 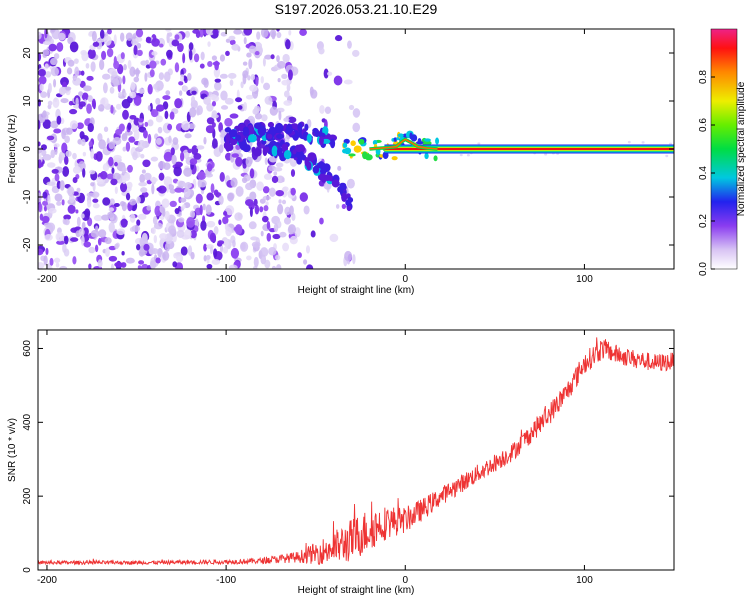 What do you see at coordinates (27, 422) in the screenshot?
I see `snr-ytick-label: 400` at bounding box center [27, 422].